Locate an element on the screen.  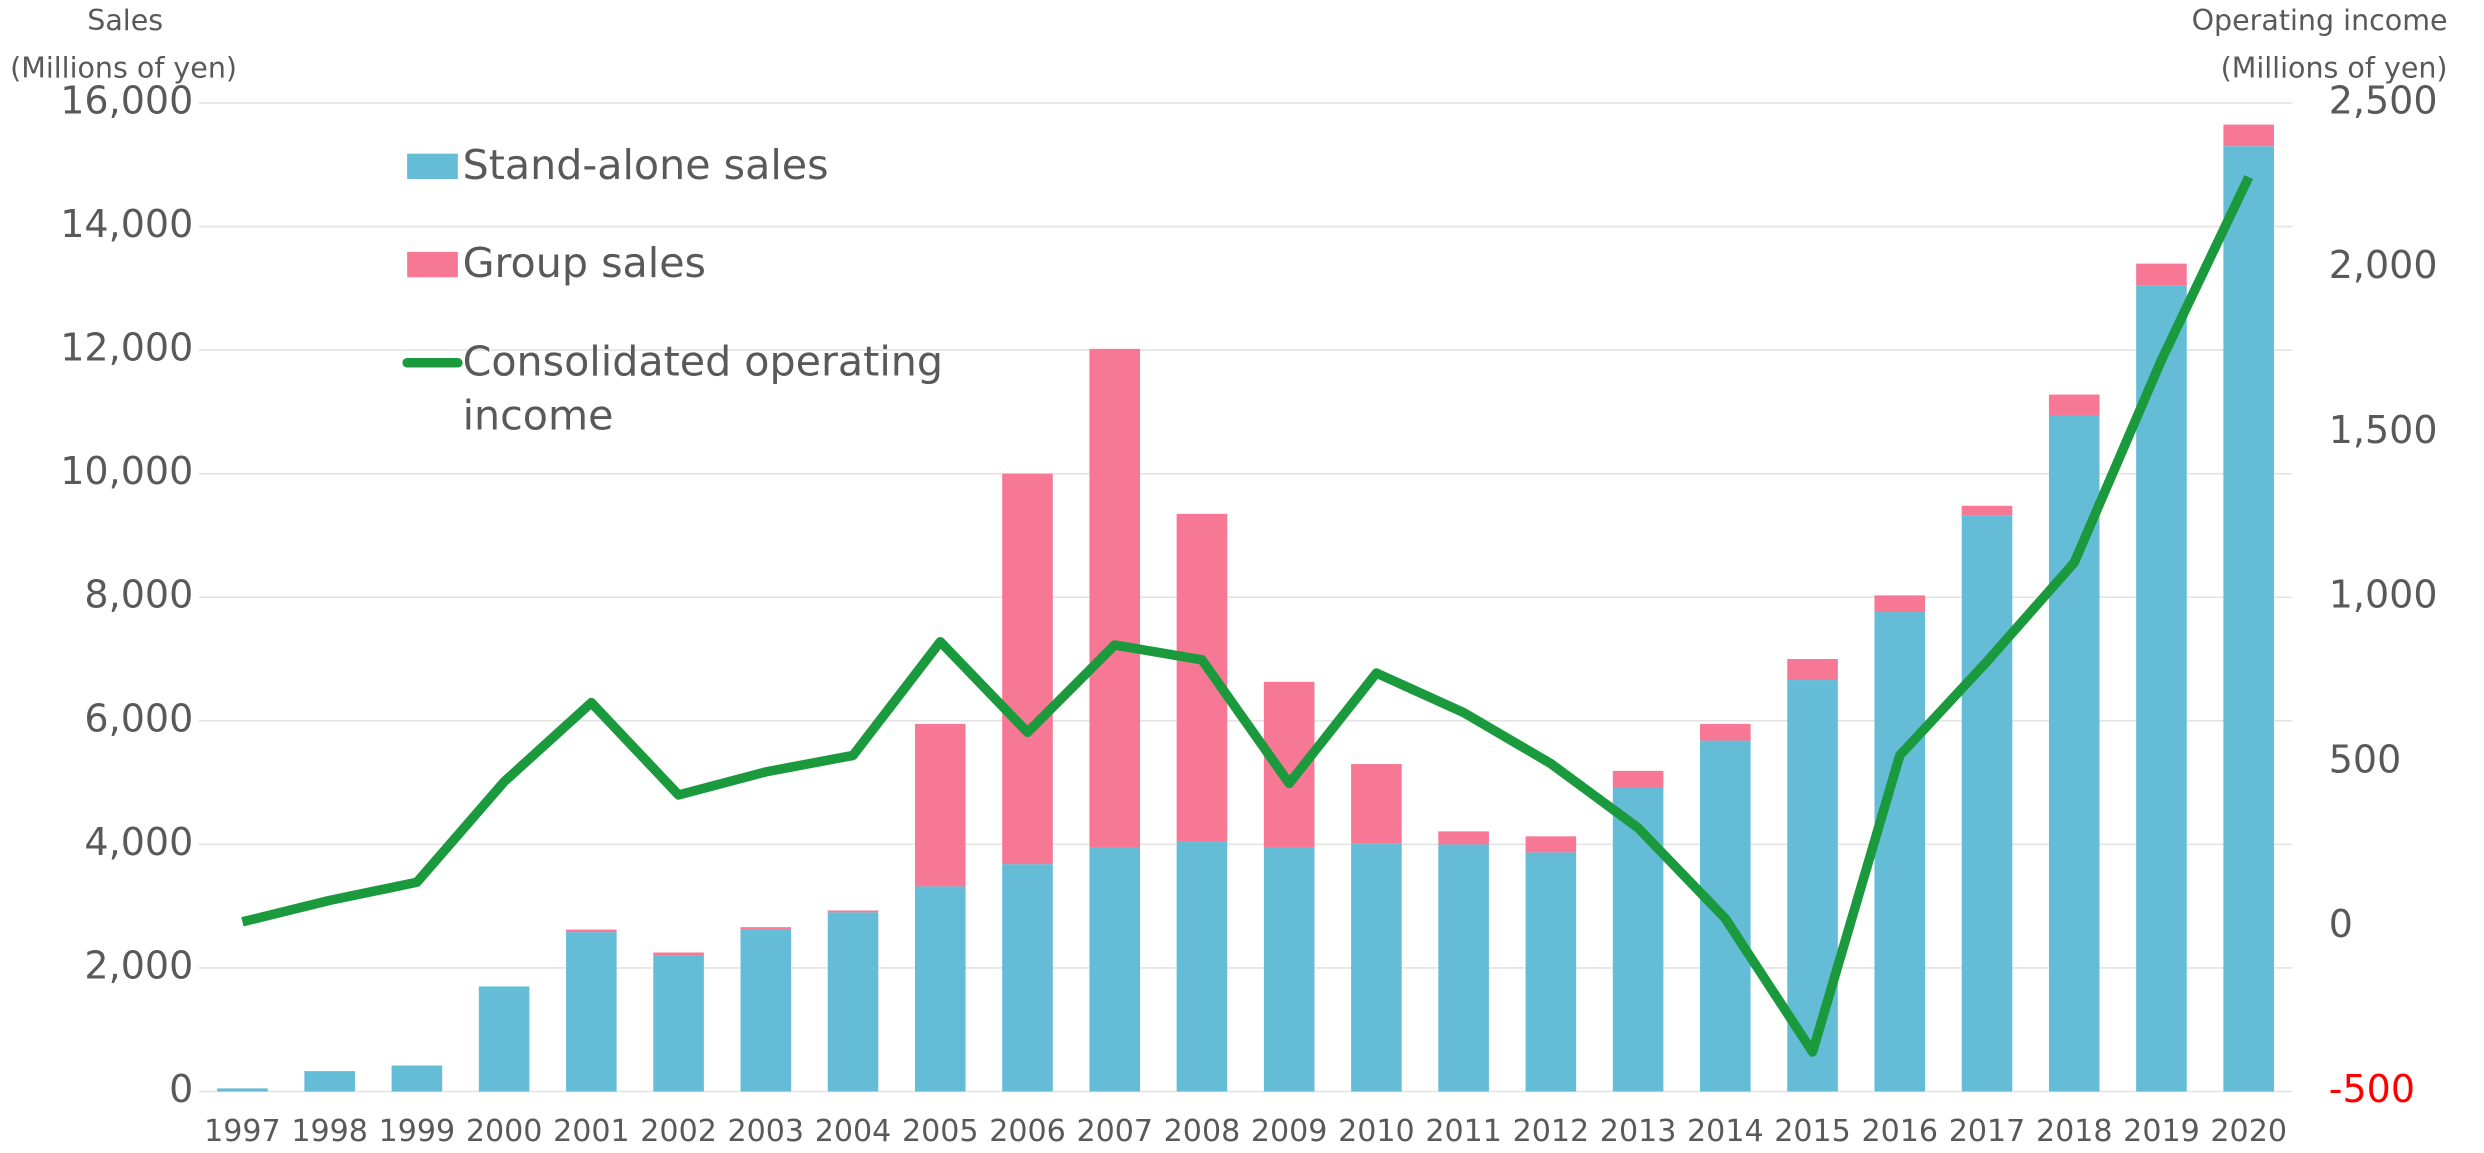
x-tick-label: 2009 is located at coordinates (1289, 1131).